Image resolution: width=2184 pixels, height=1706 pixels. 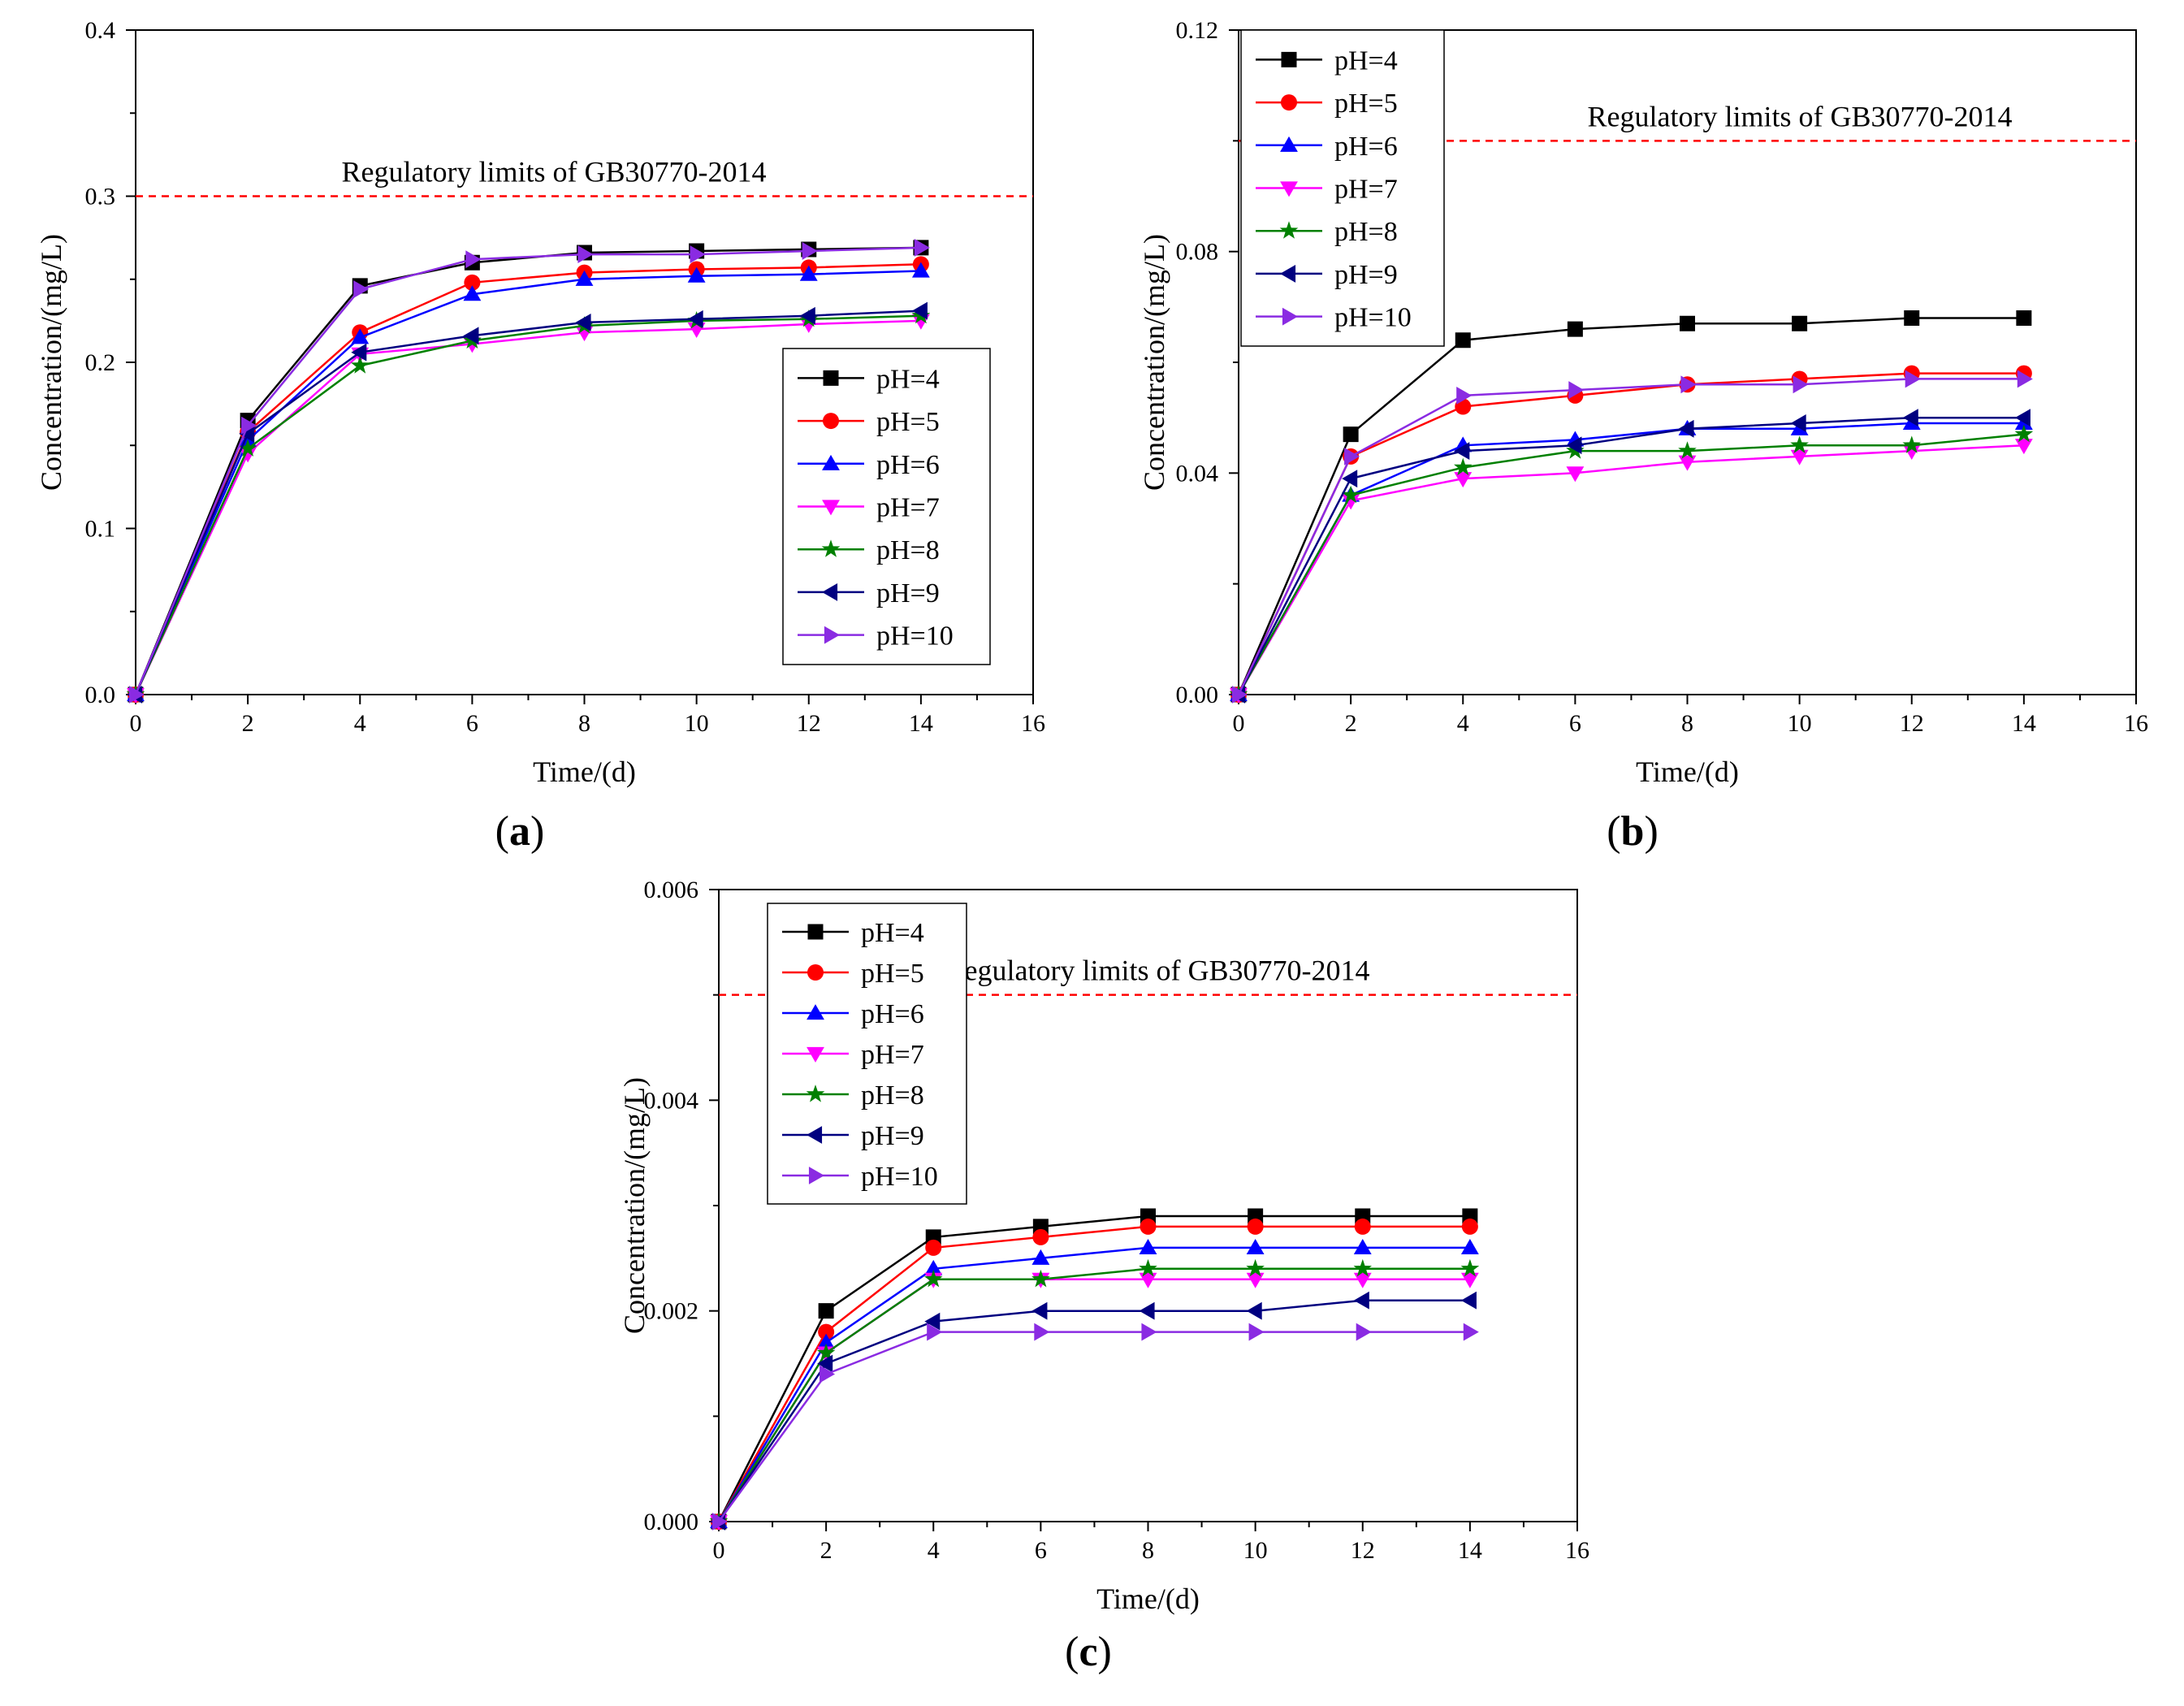 I want to click on series-pH=9, so click(x=527, y=503).